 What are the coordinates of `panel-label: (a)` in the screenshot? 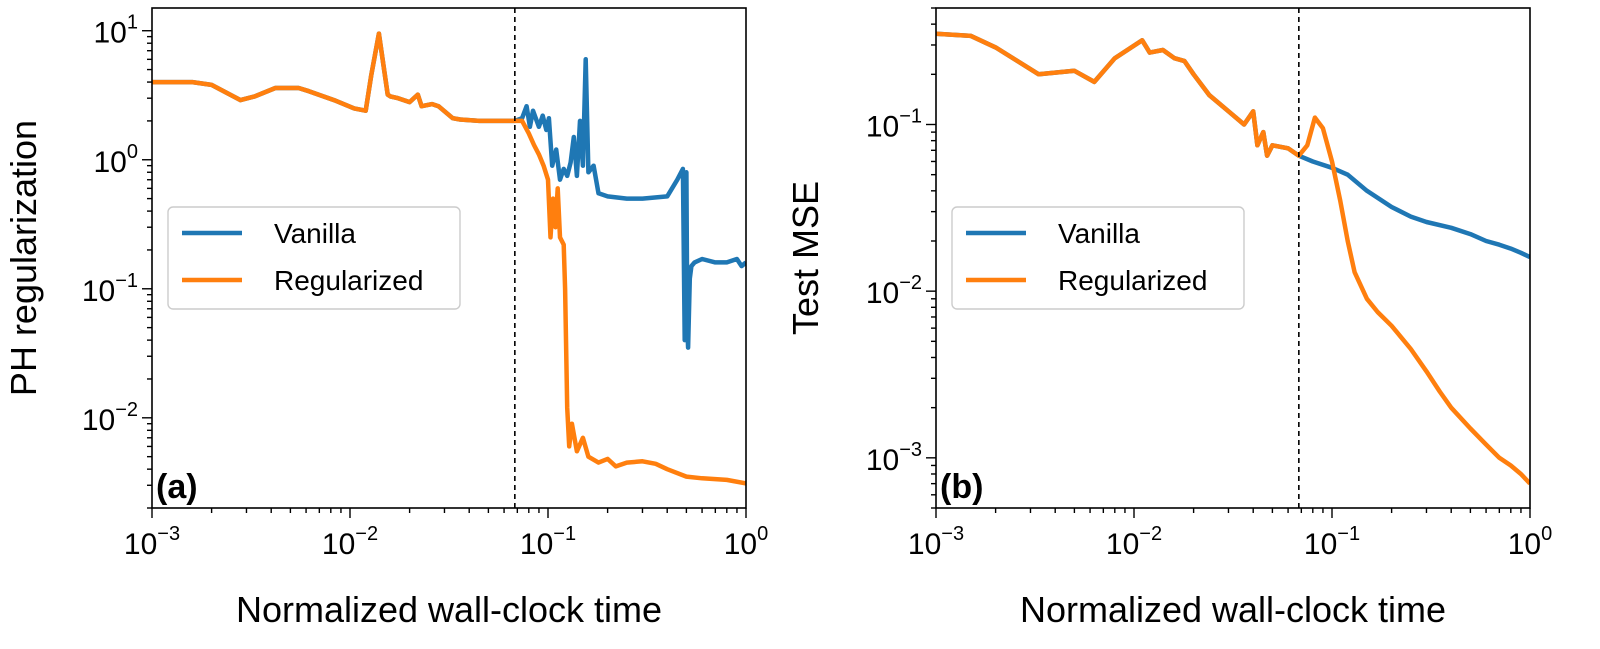 It's located at (177, 487).